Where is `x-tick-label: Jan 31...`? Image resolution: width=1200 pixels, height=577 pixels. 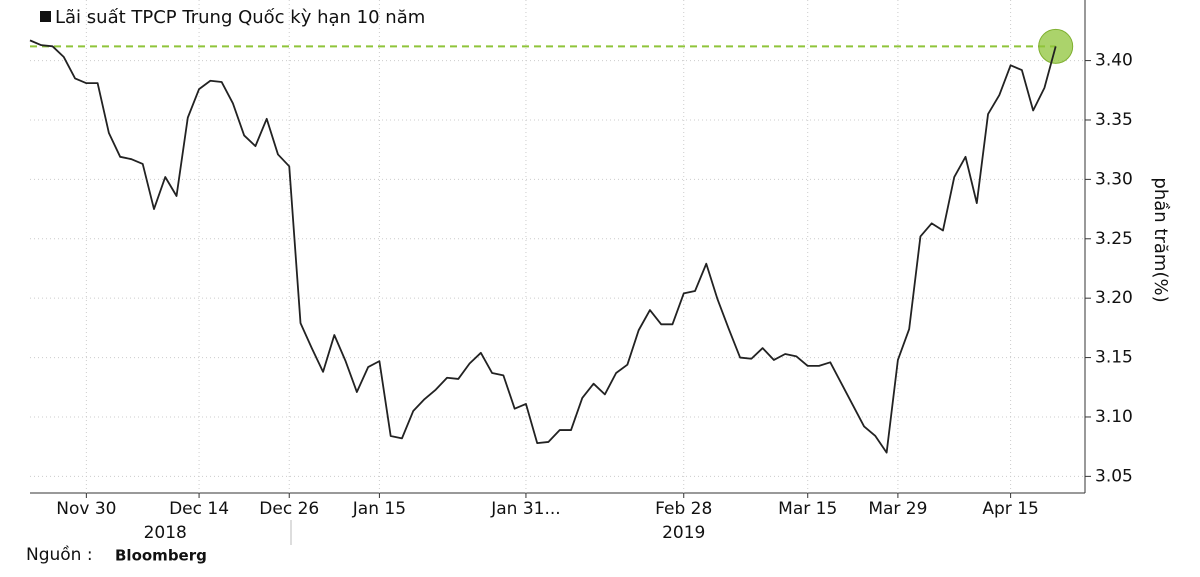 x-tick-label: Jan 31... is located at coordinates (525, 509).